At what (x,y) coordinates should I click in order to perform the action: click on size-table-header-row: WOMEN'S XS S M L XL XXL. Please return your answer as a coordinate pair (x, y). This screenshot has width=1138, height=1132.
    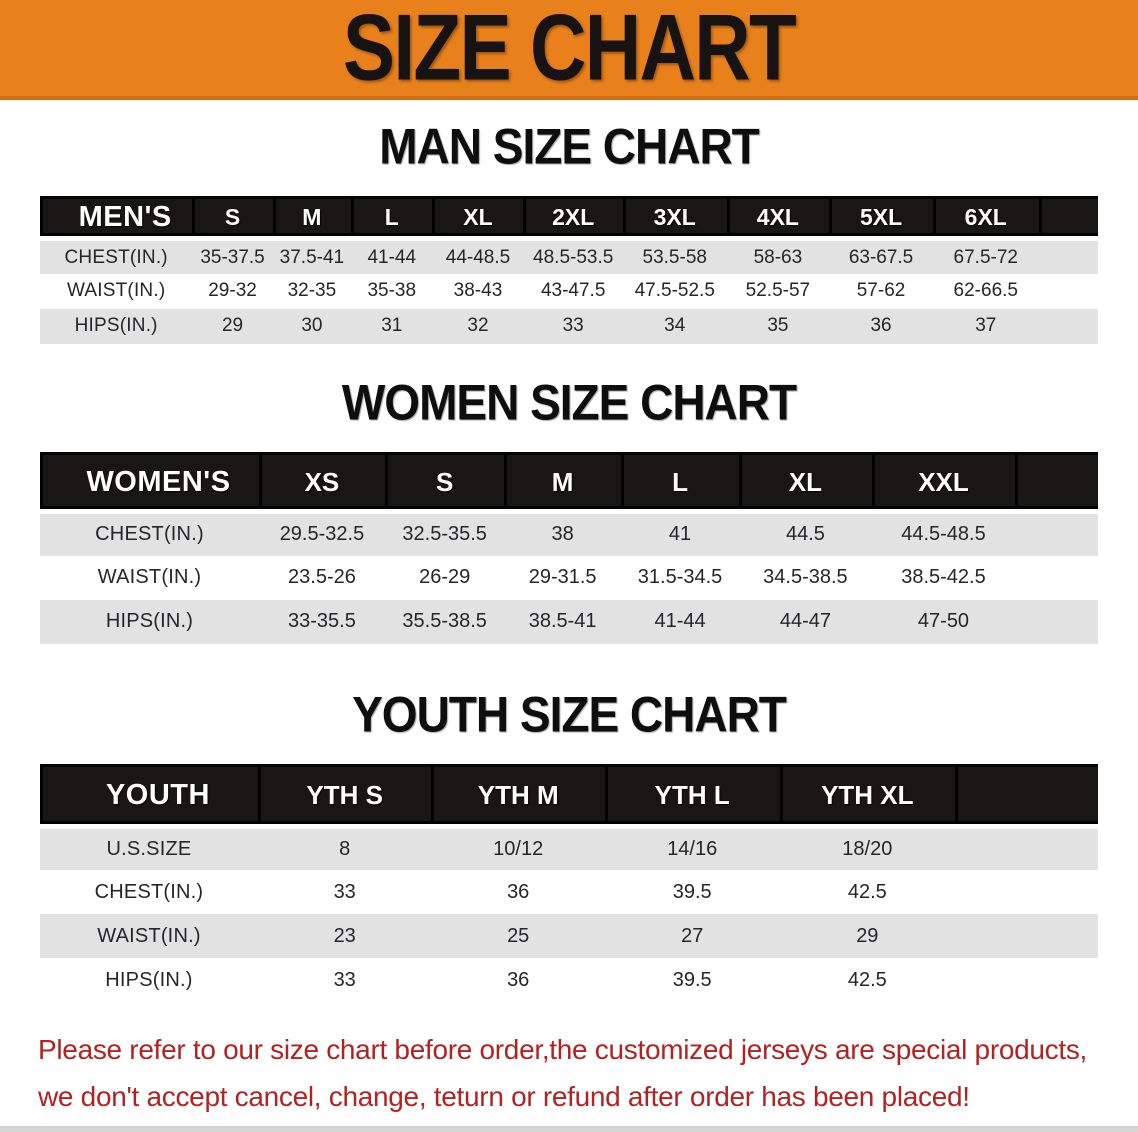
    Looking at the image, I should click on (569, 483).